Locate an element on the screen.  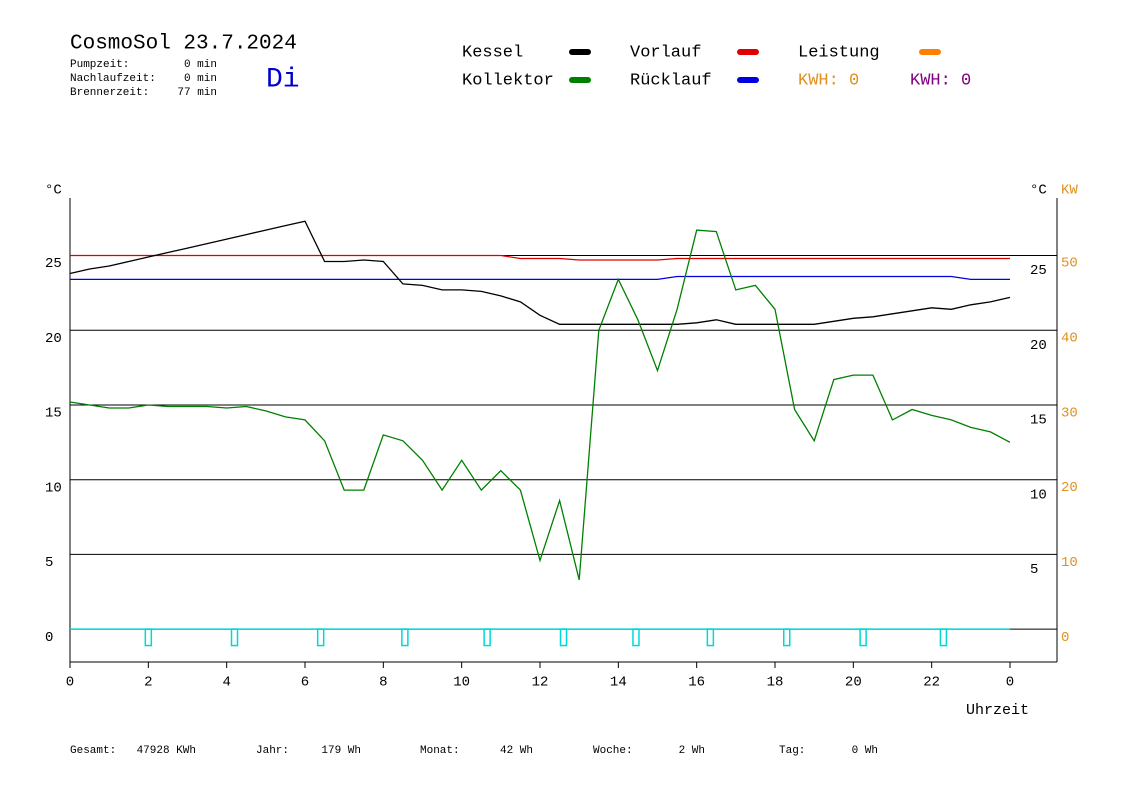
y-tick-label: 5 is located at coordinates (49, 563).